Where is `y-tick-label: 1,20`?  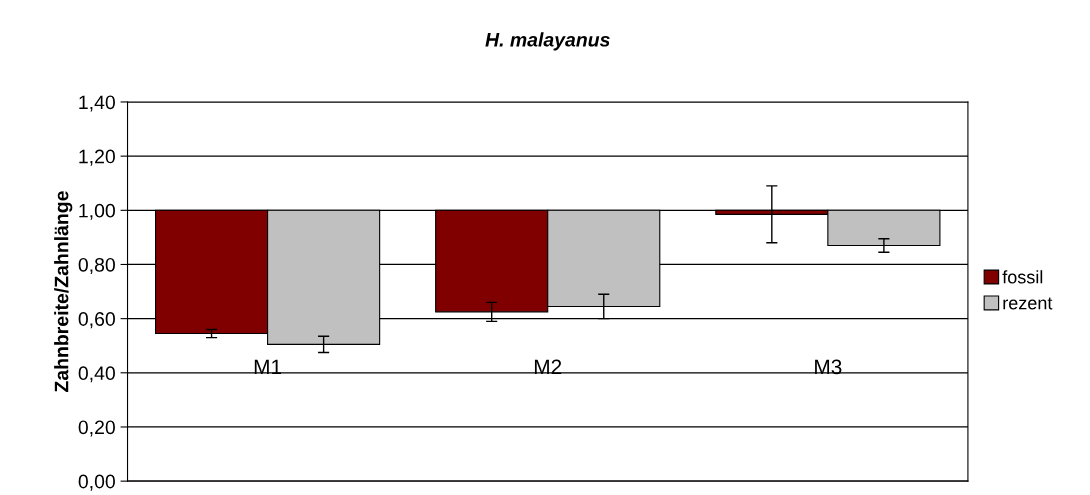
y-tick-label: 1,20 is located at coordinates (97, 157).